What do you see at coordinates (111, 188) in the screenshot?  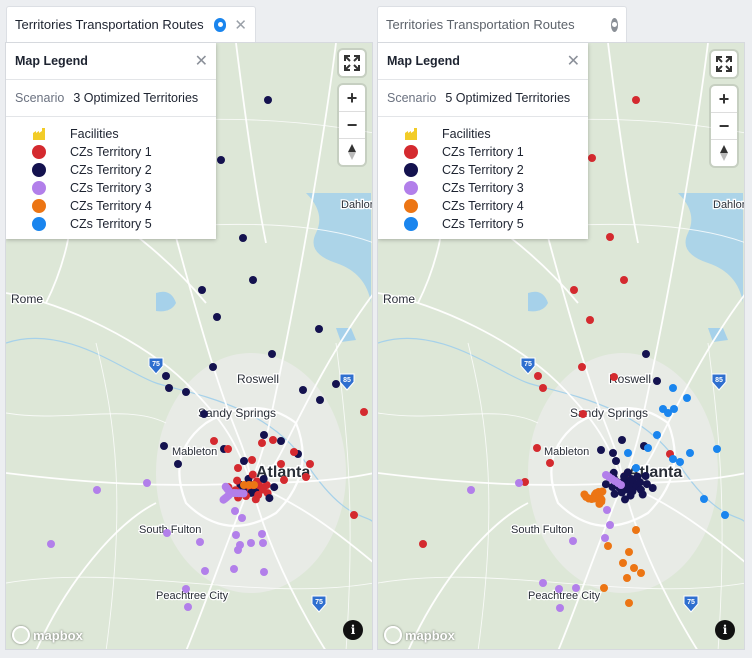 I see `legend-item-territory-3: CZs Territory 3` at bounding box center [111, 188].